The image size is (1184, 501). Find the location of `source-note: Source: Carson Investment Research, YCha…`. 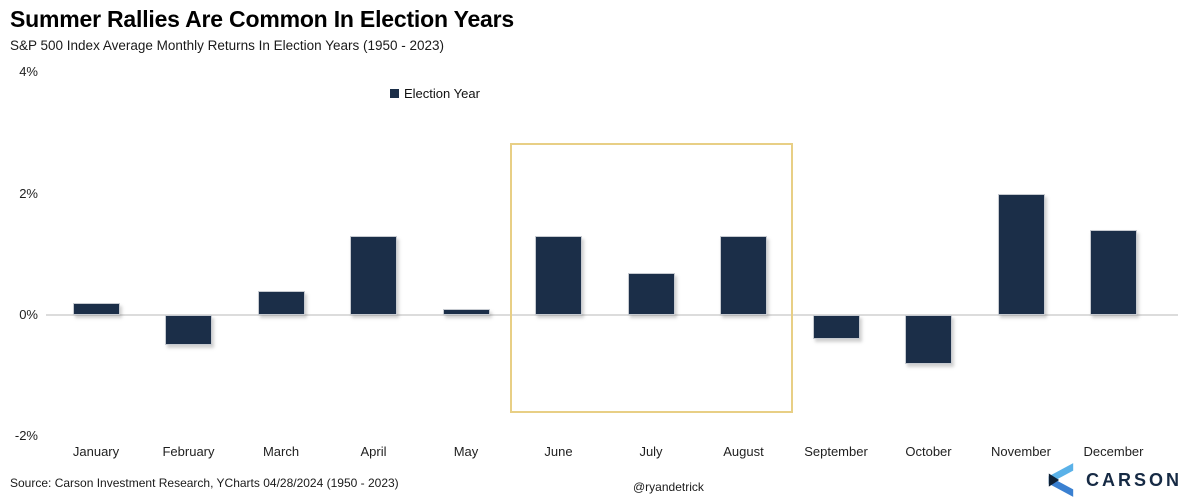

source-note: Source: Carson Investment Research, YCha… is located at coordinates (204, 483).